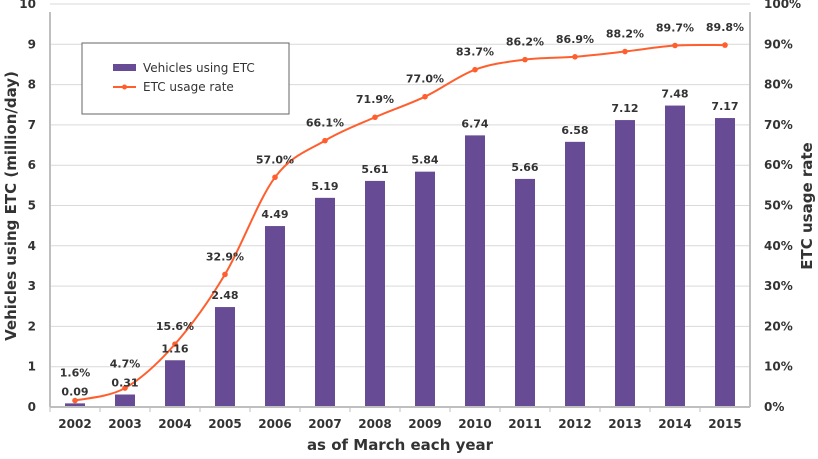 This screenshot has height=459, width=818. What do you see at coordinates (725, 27) in the screenshot?
I see `rate-value-label: 89.8%` at bounding box center [725, 27].